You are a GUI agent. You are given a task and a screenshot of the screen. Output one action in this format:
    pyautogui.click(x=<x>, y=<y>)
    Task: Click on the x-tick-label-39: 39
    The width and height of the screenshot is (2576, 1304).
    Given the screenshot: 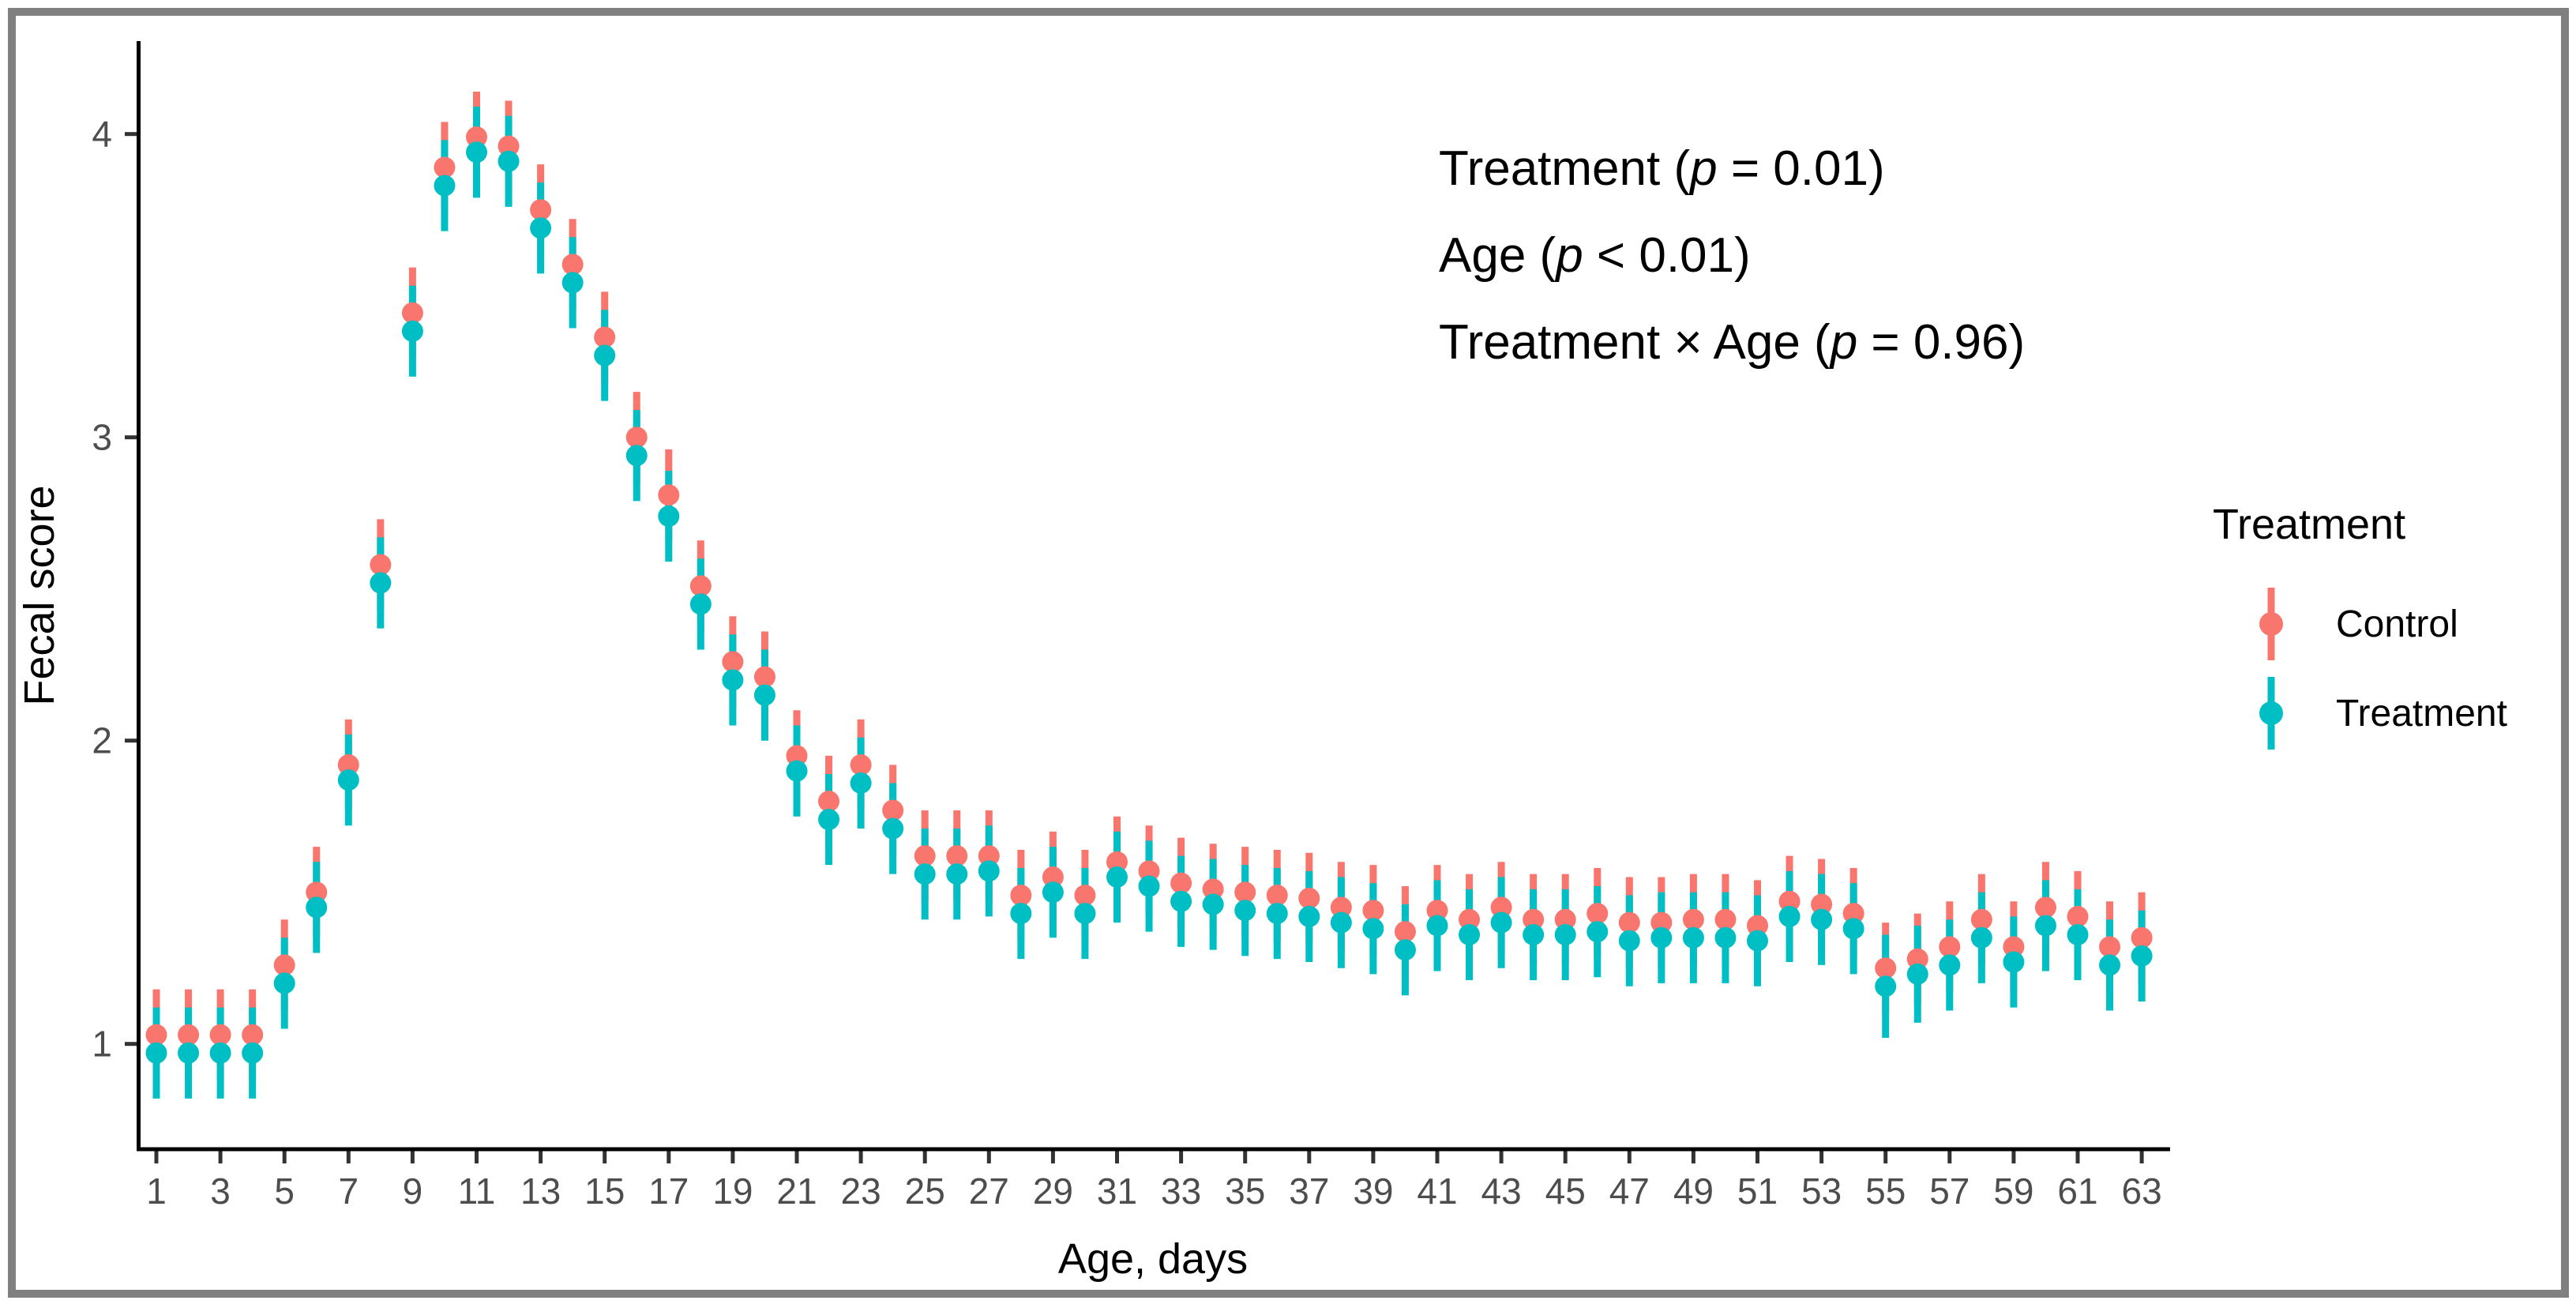 What is the action you would take?
    pyautogui.click(x=1373, y=1191)
    